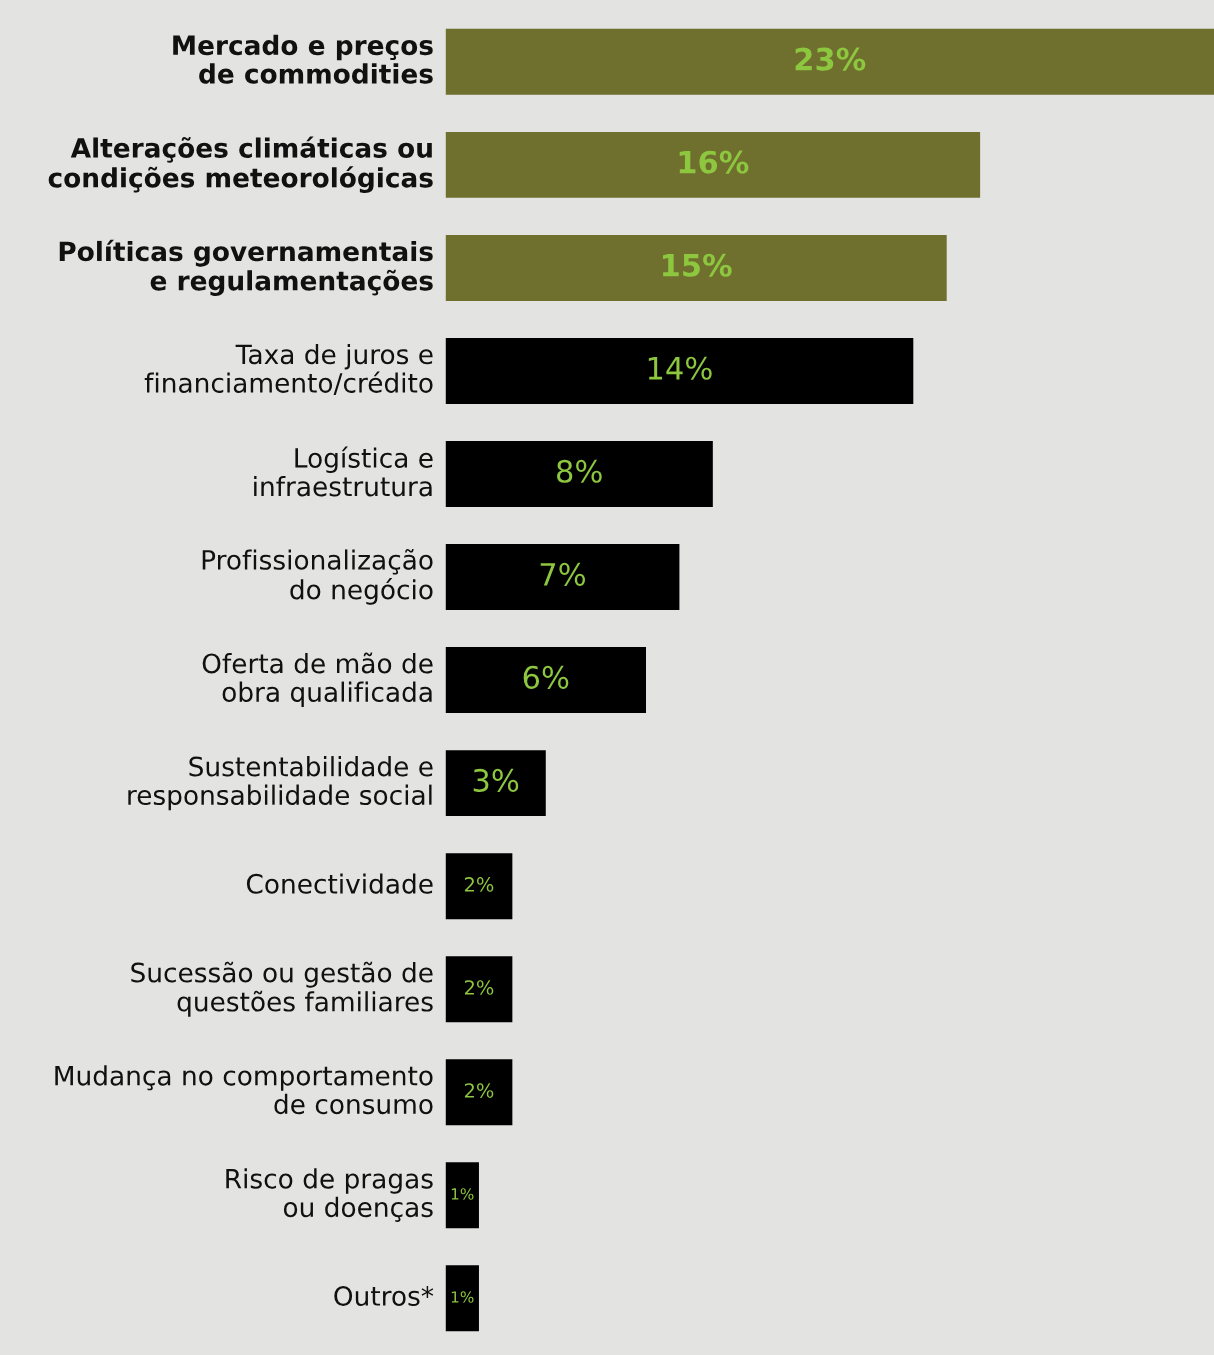 Image resolution: width=1214 pixels, height=1355 pixels. What do you see at coordinates (246, 267) in the screenshot?
I see `y-tick-label: Políticas governamentais e regulamentações` at bounding box center [246, 267].